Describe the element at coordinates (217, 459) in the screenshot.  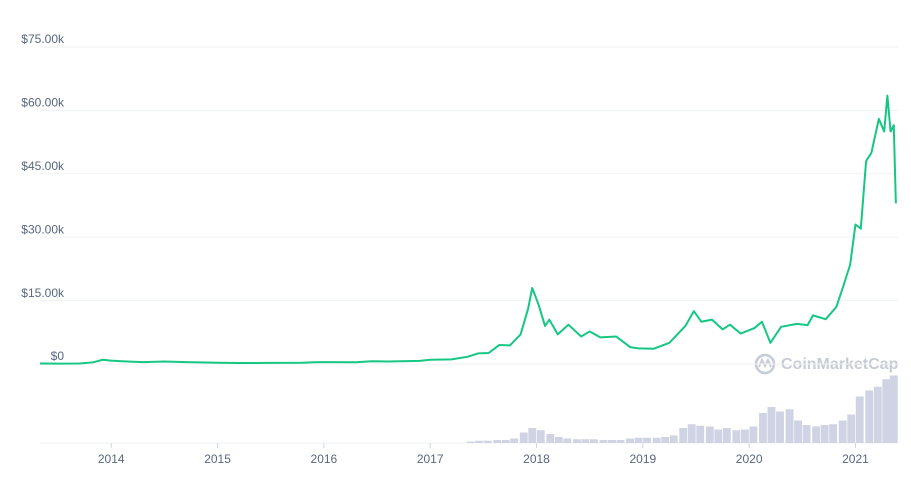
I see `x-tick-label: 2015` at that location.